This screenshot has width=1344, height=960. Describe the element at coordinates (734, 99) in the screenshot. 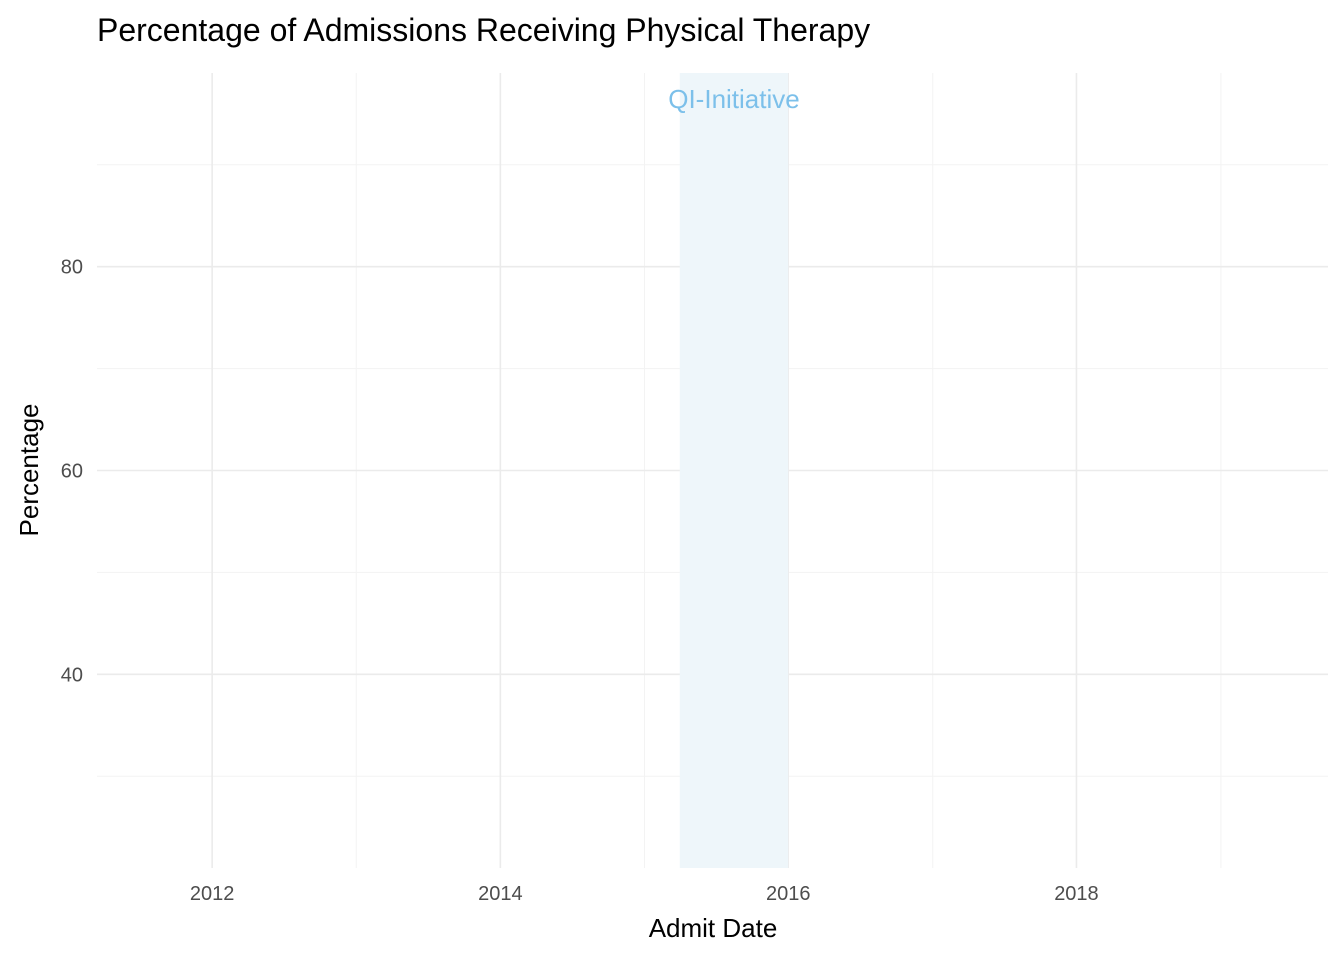

I see `qi-initiative-label: QI-Initiative` at that location.